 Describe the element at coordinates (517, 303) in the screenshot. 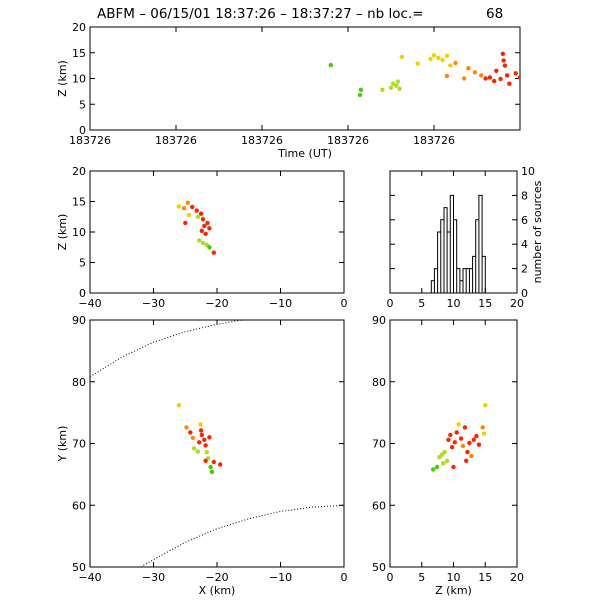

I see `histogram-xtick-label: 20` at that location.